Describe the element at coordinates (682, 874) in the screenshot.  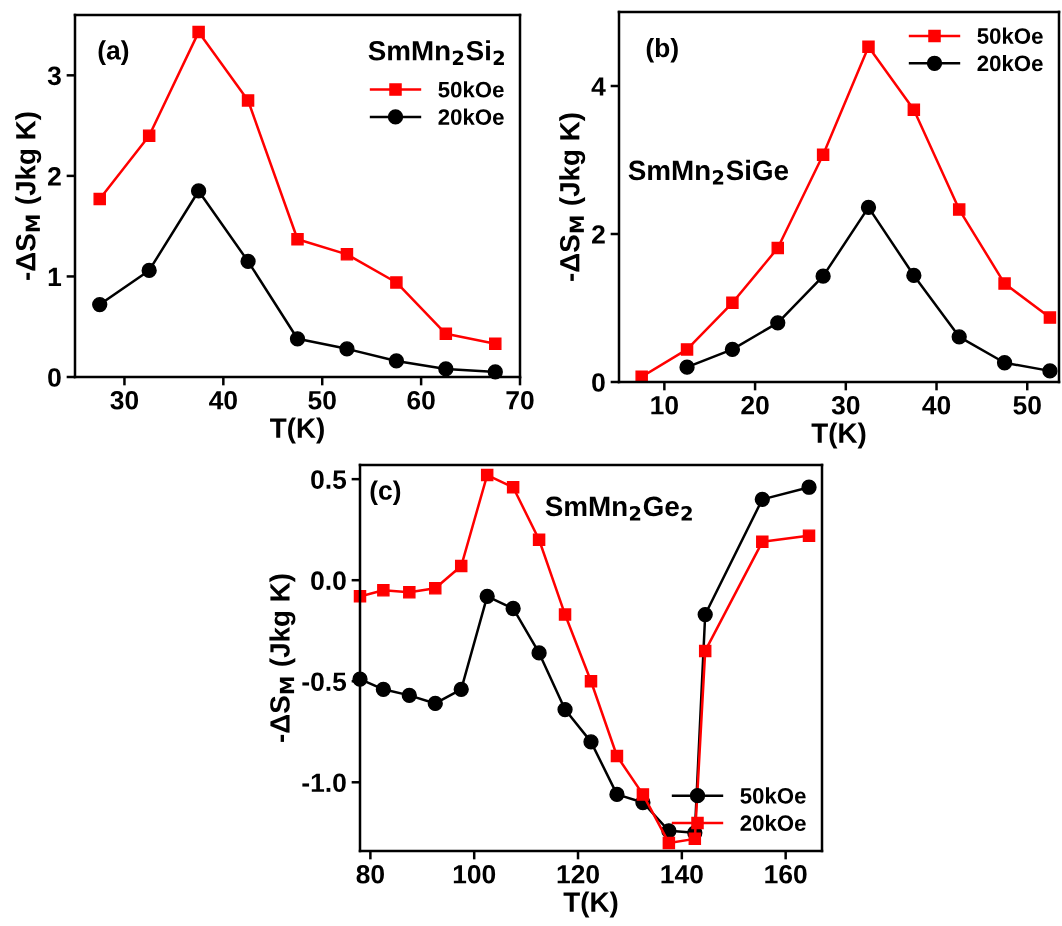
I see `x-tick-label: 140` at that location.